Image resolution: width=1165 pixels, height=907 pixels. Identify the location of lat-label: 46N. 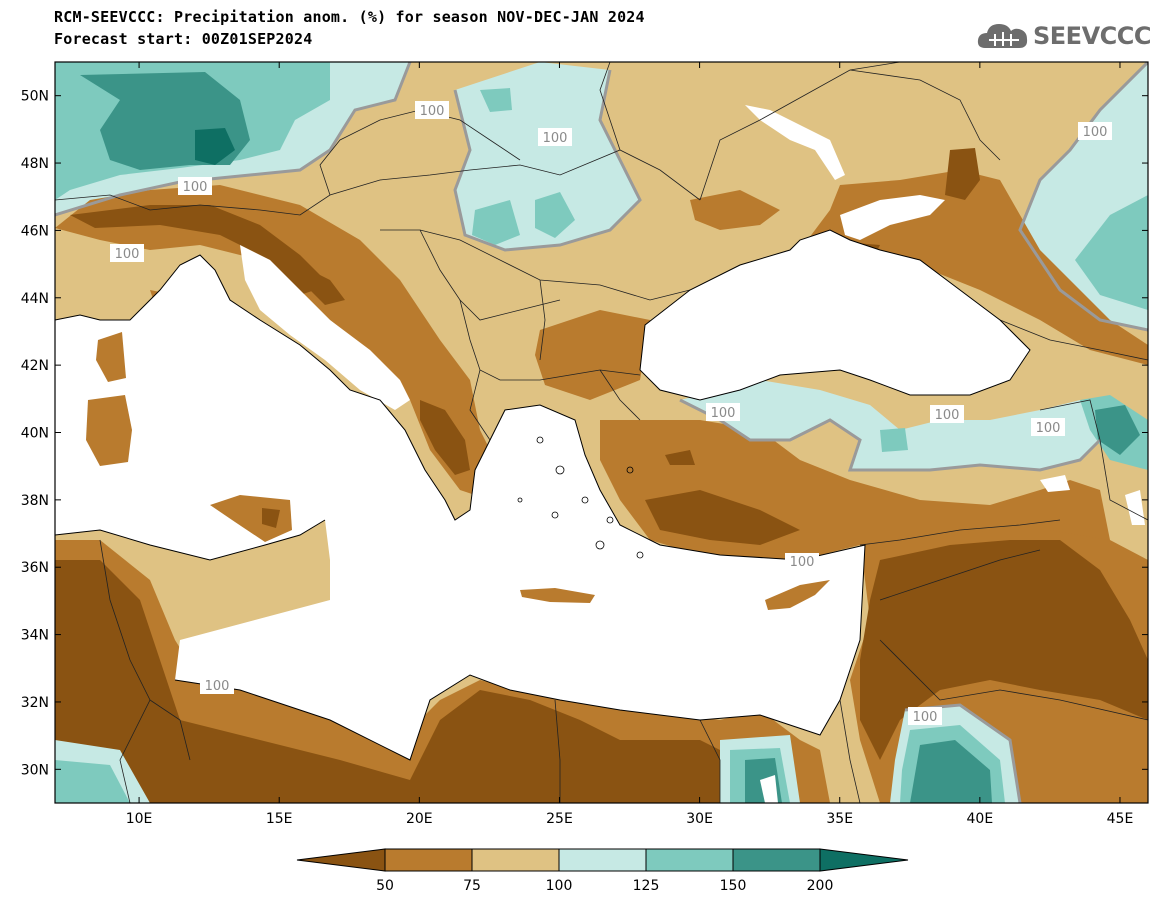
(35, 231).